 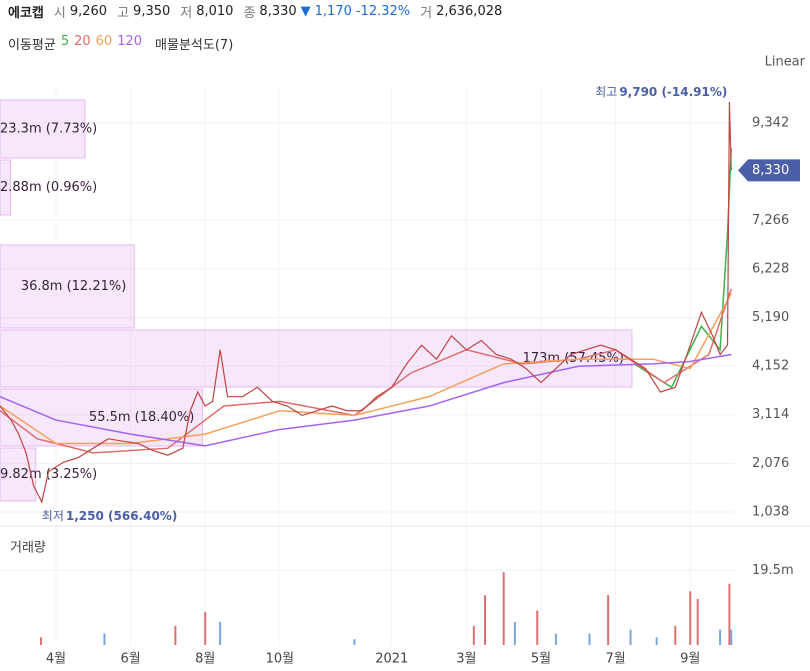 I want to click on legend-entry: 5, so click(x=65, y=41).